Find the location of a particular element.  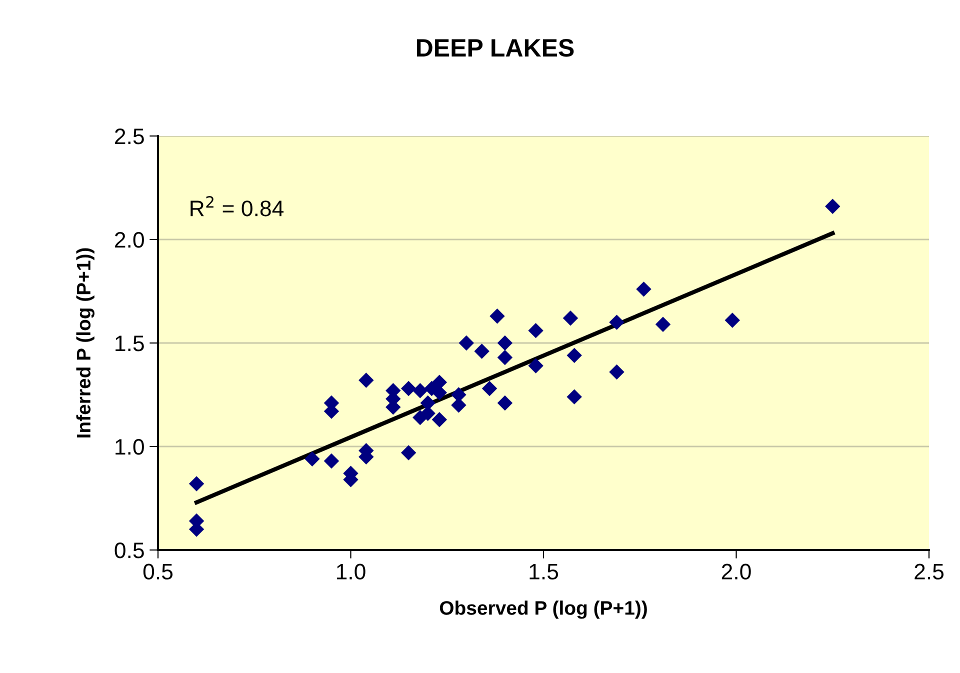

y-tick-label: 1.5 is located at coordinates (130, 344).